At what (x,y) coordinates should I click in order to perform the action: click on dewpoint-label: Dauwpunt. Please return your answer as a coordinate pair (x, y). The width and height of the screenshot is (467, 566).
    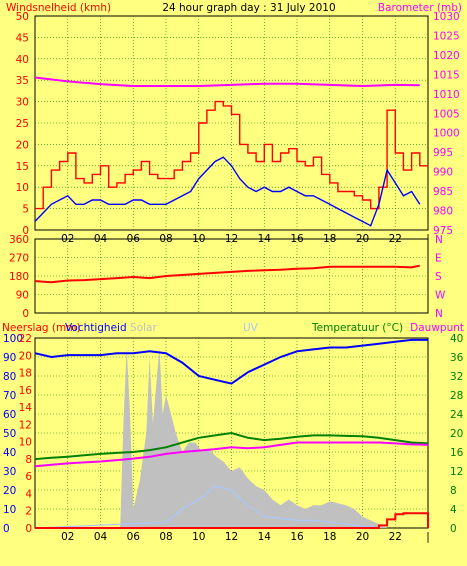
    Looking at the image, I should click on (437, 328).